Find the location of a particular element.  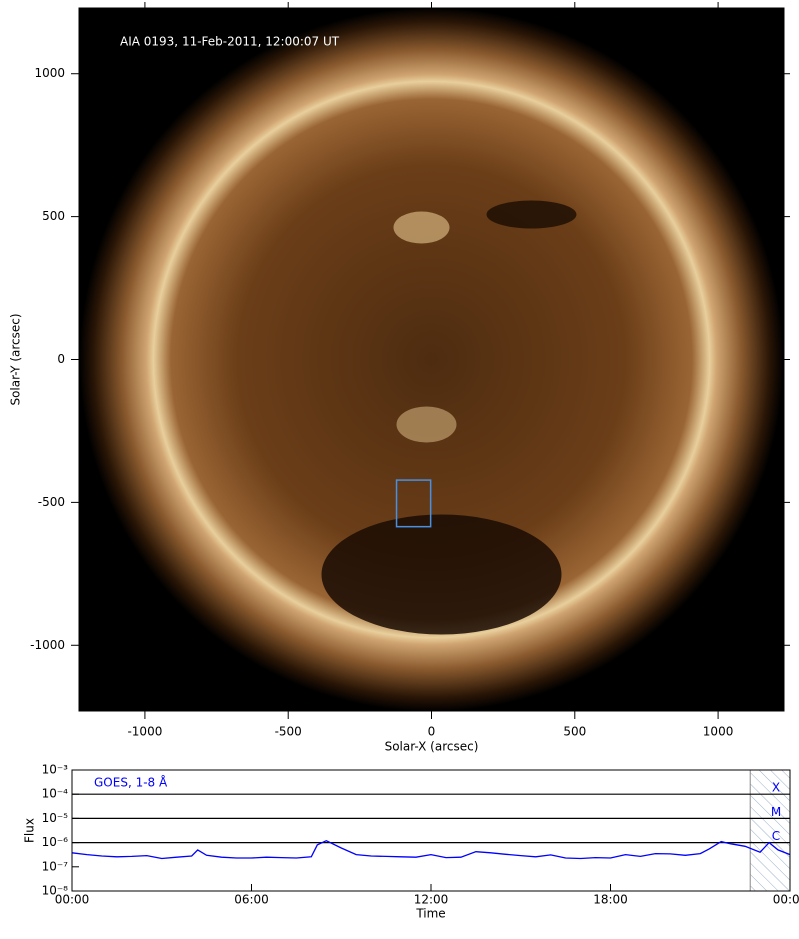

x-tick-label: 500 is located at coordinates (574, 732).